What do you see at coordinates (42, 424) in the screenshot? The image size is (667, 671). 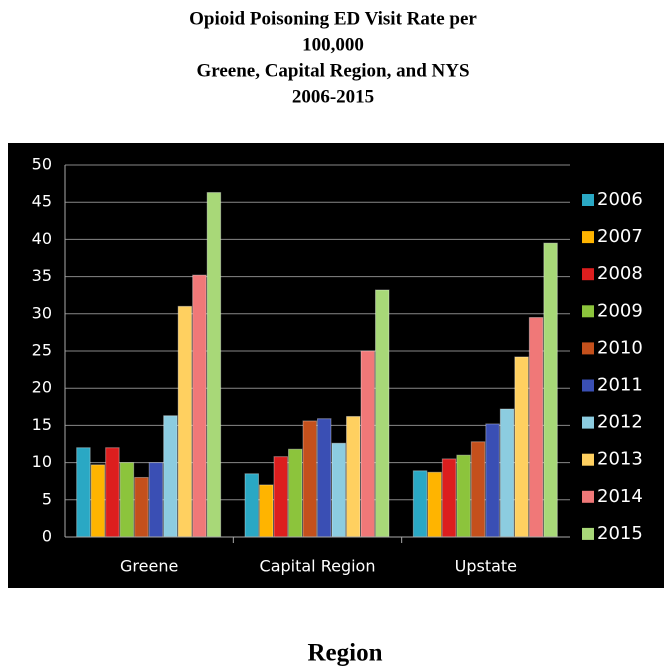 I see `y-tick-label: 15` at bounding box center [42, 424].